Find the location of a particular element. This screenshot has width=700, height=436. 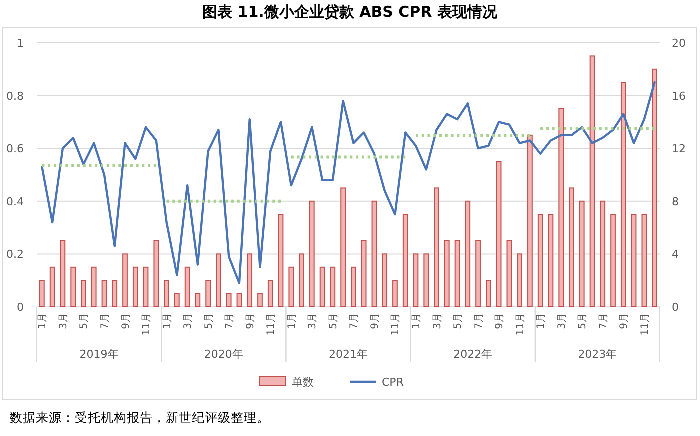

y2-tick-label: 4 is located at coordinates (675, 255).